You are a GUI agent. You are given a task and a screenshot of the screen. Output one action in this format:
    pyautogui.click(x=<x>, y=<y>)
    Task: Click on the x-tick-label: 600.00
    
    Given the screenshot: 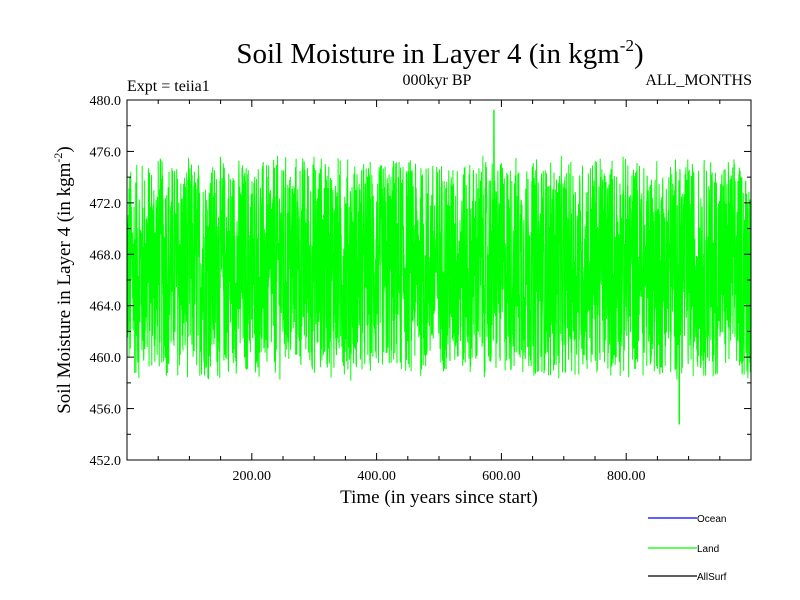 What is the action you would take?
    pyautogui.click(x=501, y=476)
    